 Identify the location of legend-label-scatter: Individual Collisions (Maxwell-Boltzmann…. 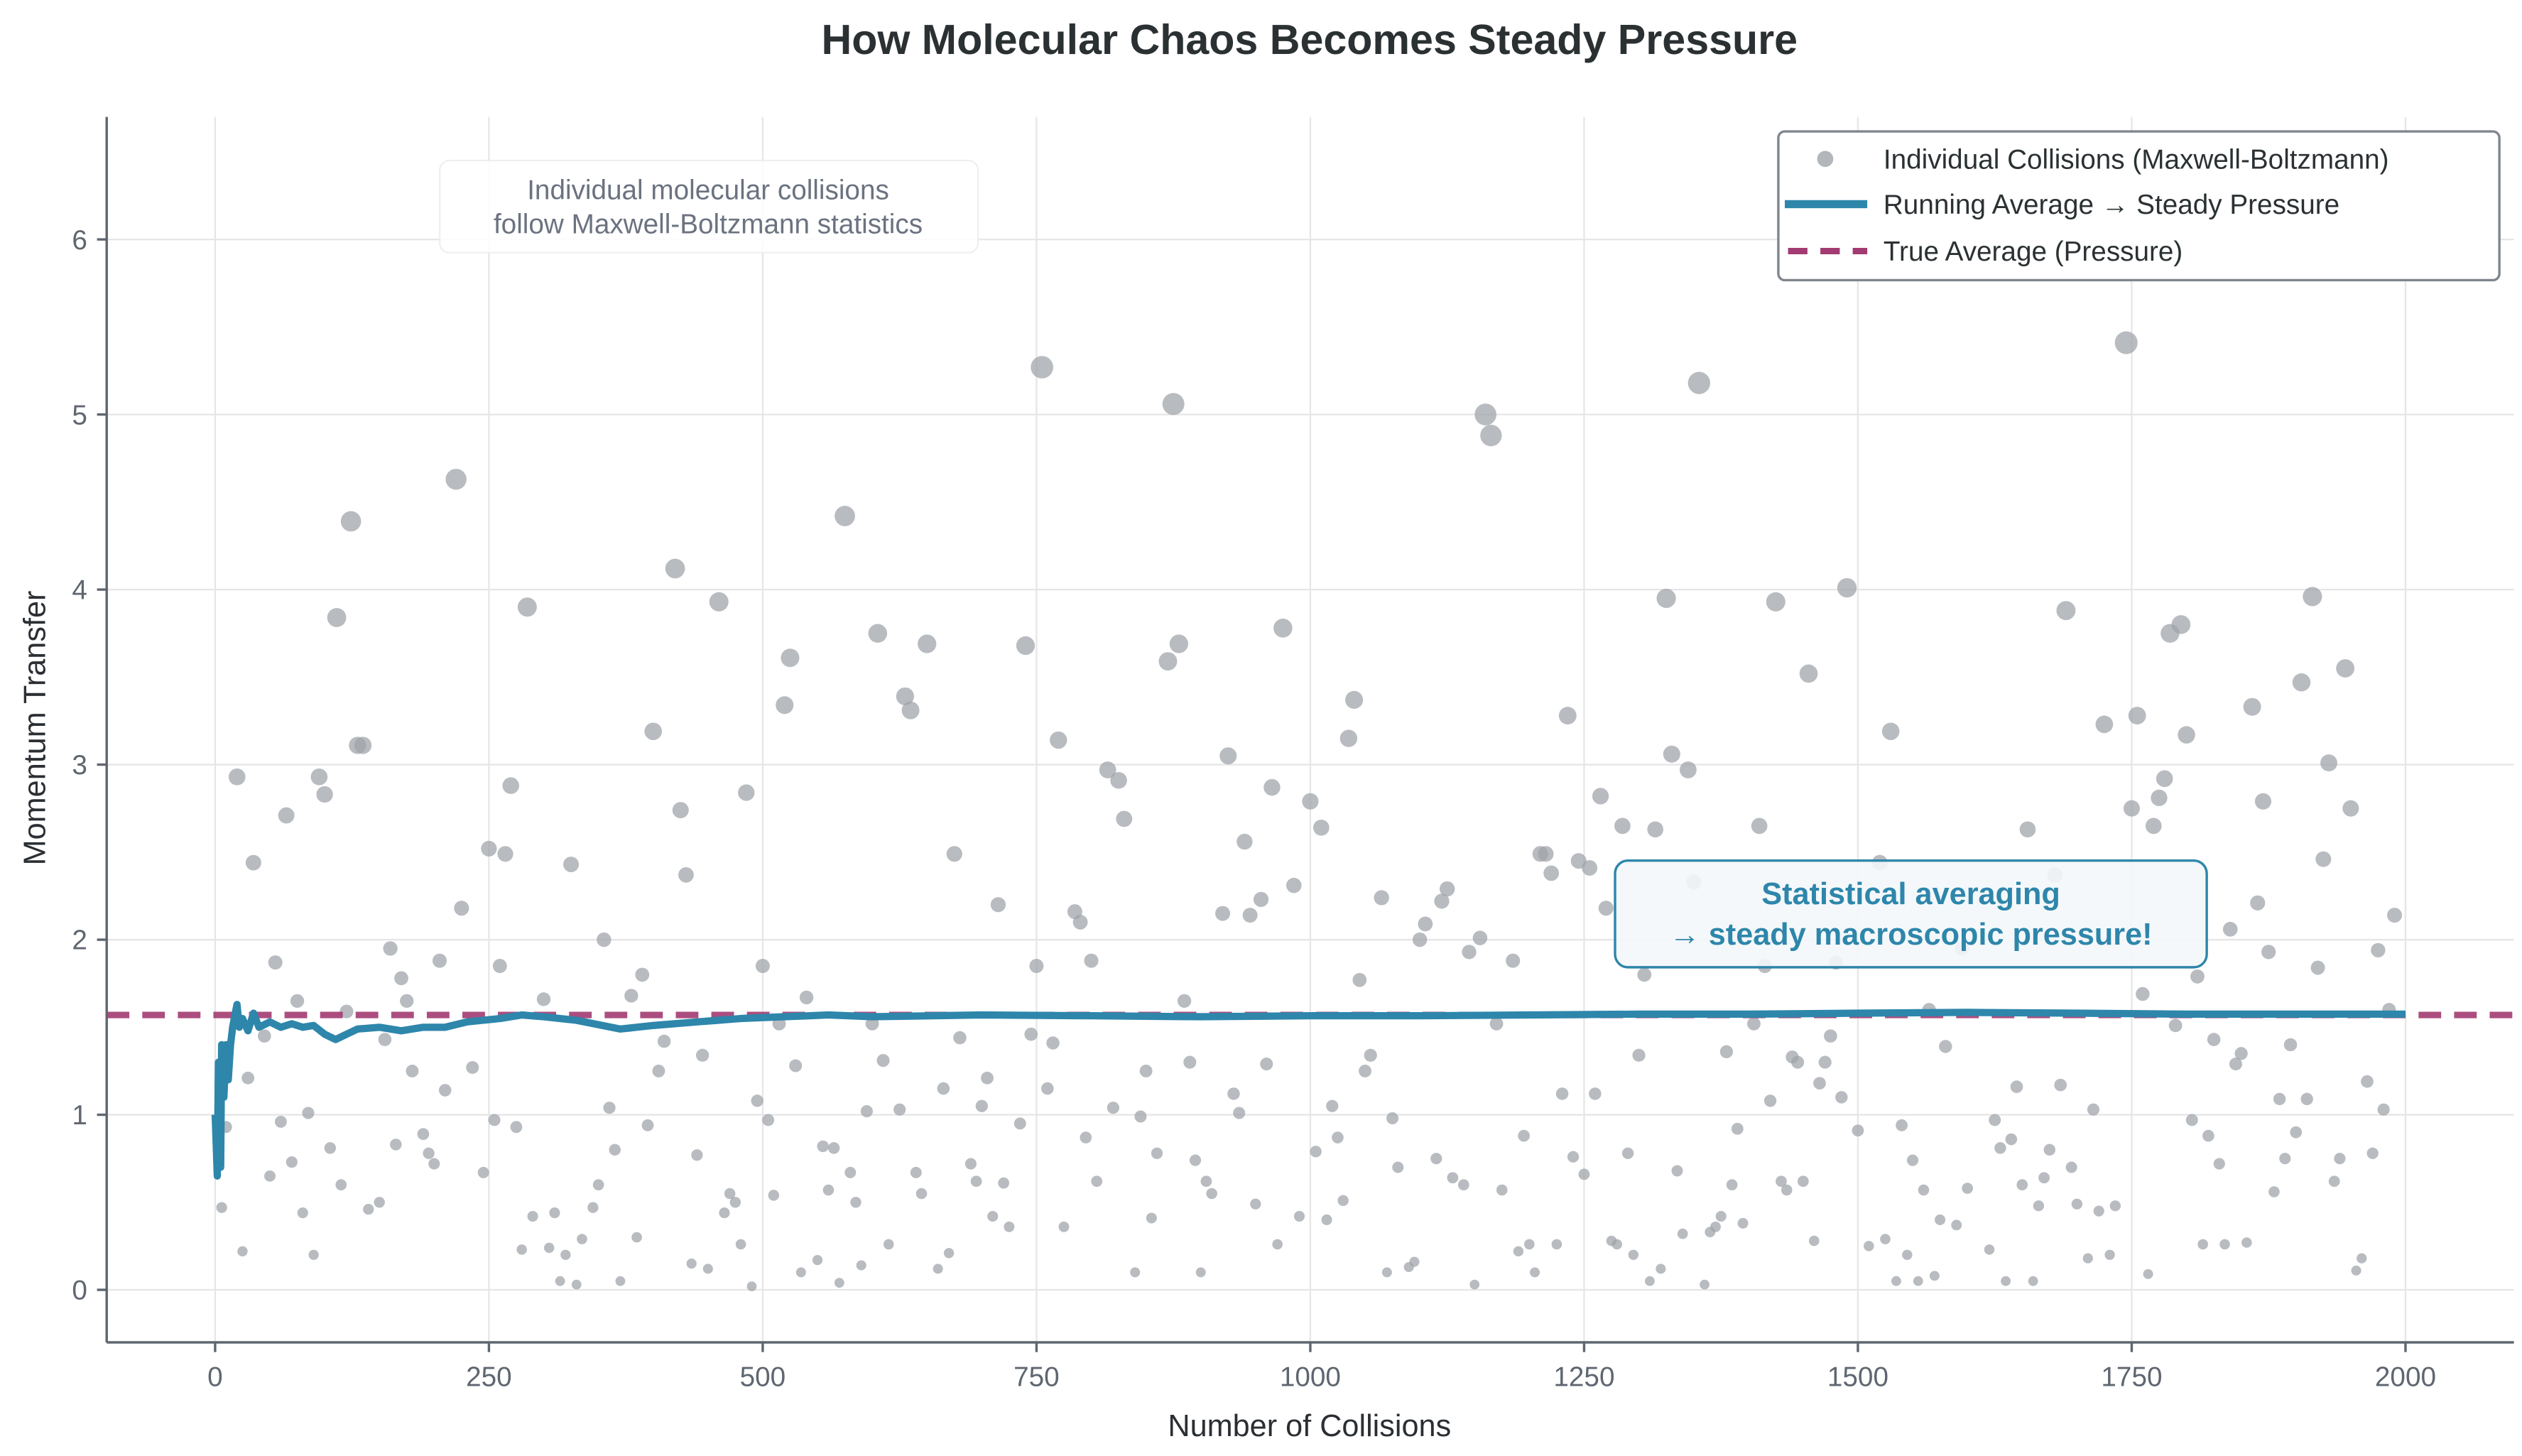
(2136, 159).